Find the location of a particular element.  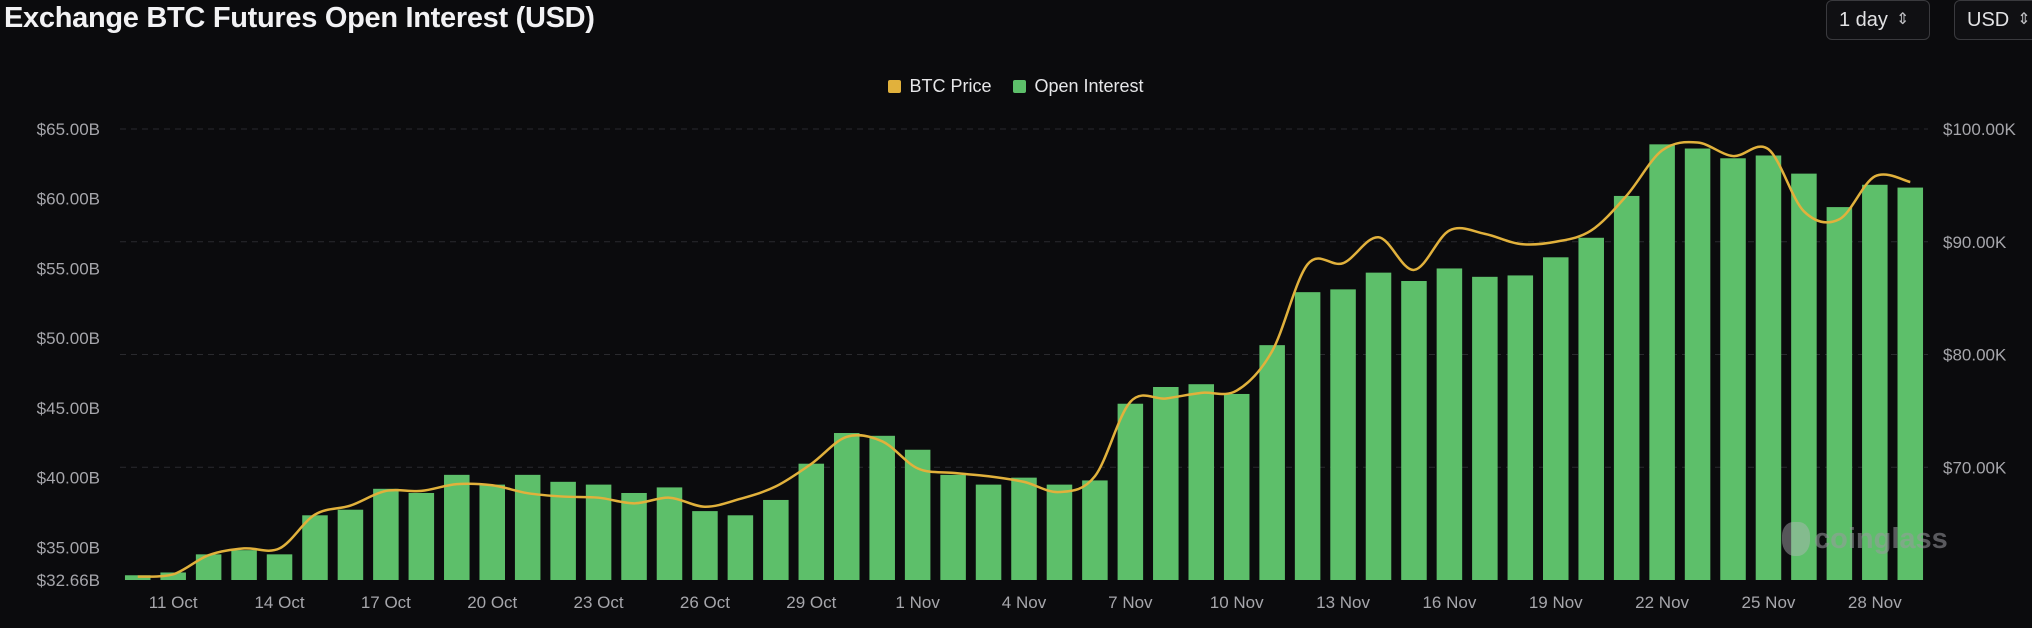

watermark: coinglass is located at coordinates (1865, 539).